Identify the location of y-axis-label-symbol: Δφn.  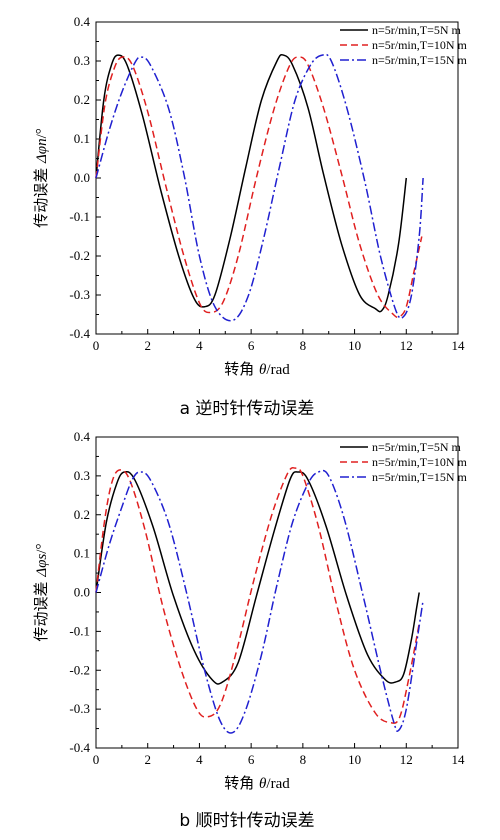
(42, 151).